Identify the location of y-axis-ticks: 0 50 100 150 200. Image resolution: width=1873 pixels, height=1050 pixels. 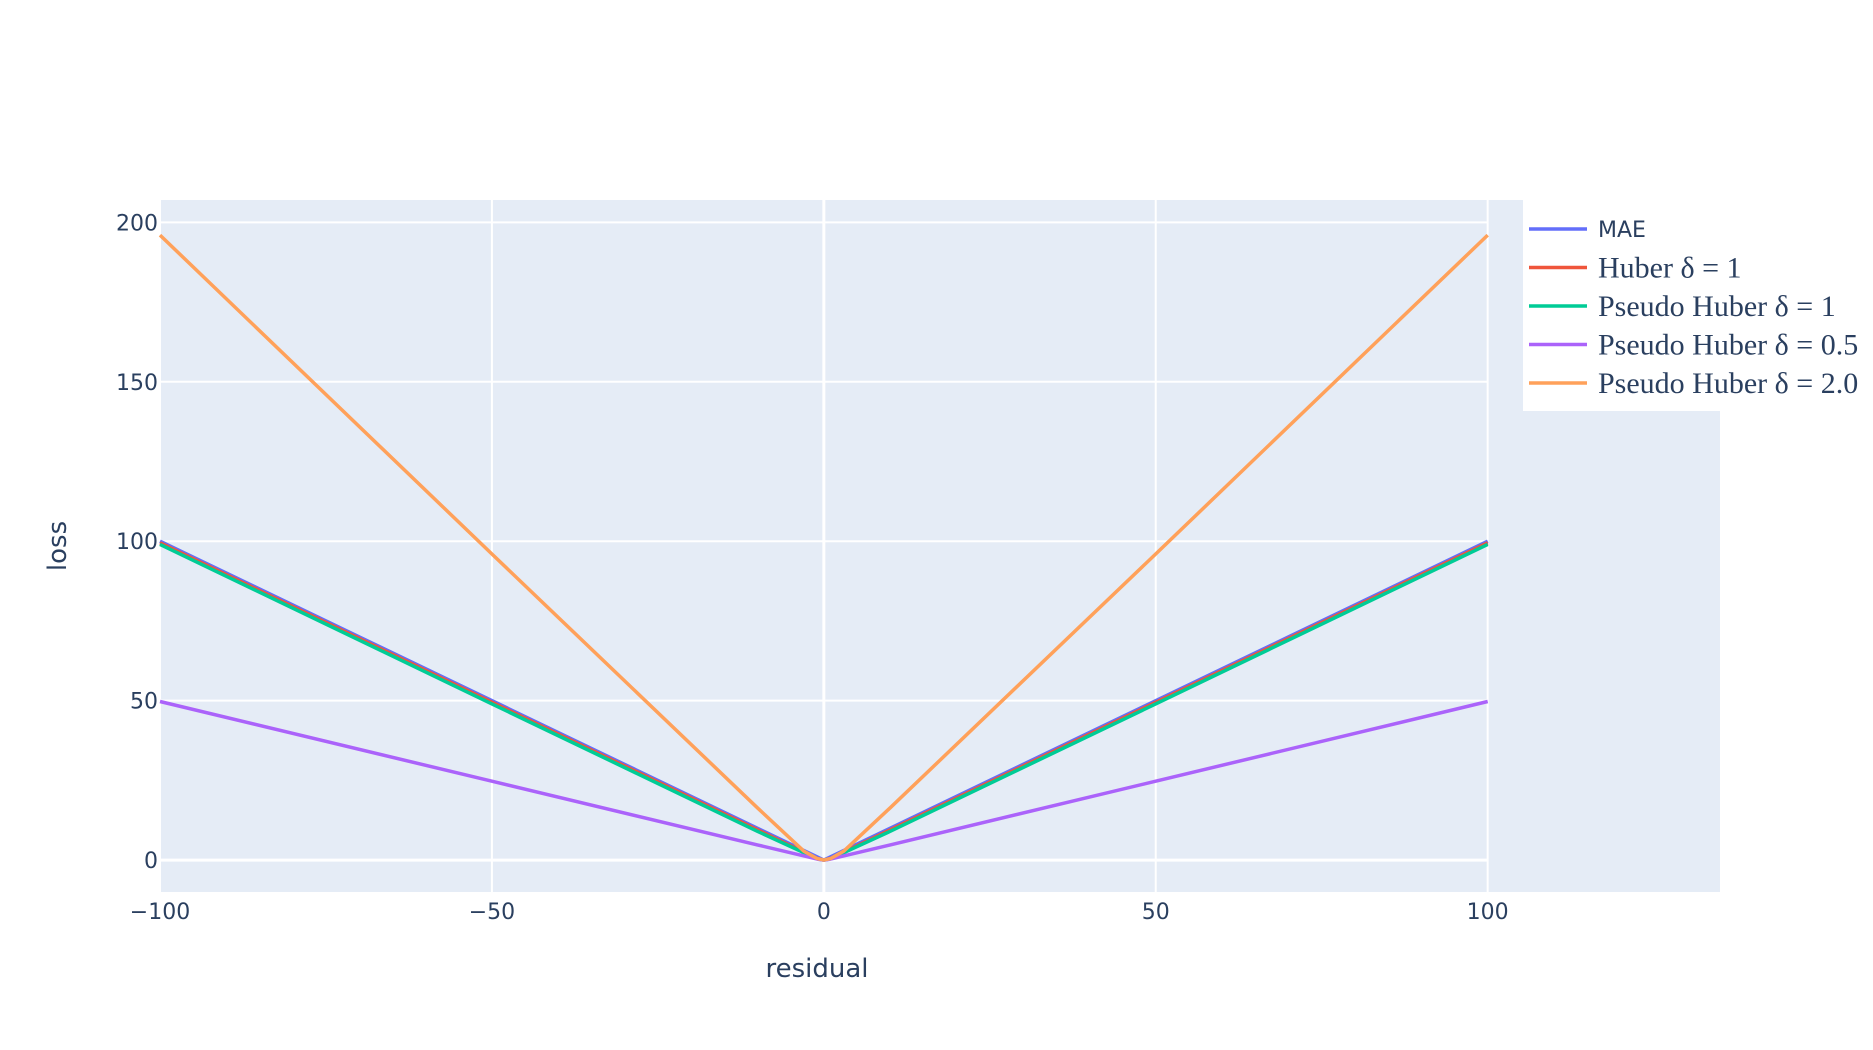
(137, 542).